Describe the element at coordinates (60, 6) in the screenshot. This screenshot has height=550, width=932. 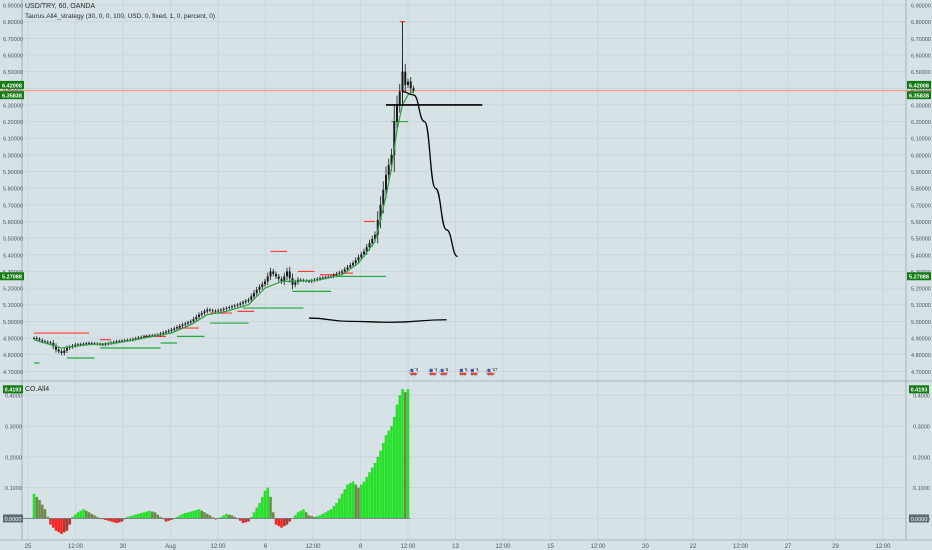
I see `symbol-title: USD/TRY, 60, OANDA` at that location.